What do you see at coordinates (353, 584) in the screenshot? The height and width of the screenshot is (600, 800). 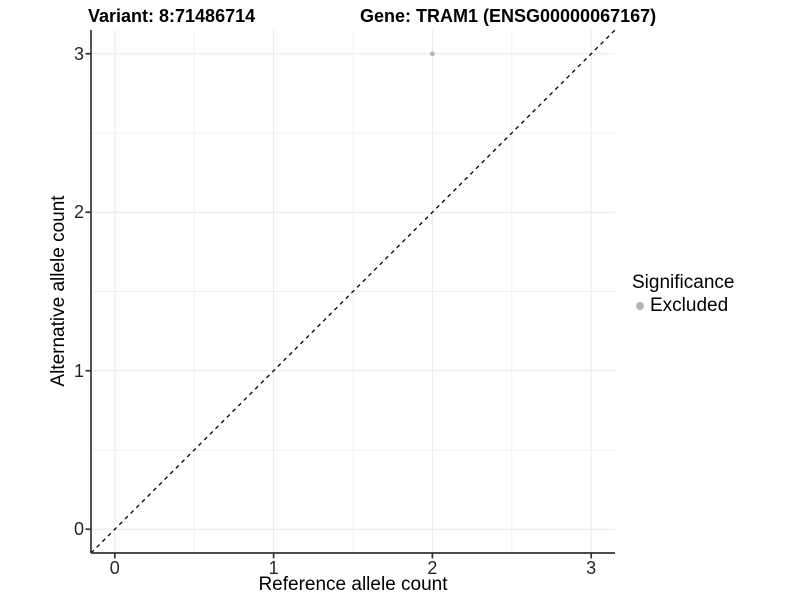 I see `x-axis-title: Reference allele count` at bounding box center [353, 584].